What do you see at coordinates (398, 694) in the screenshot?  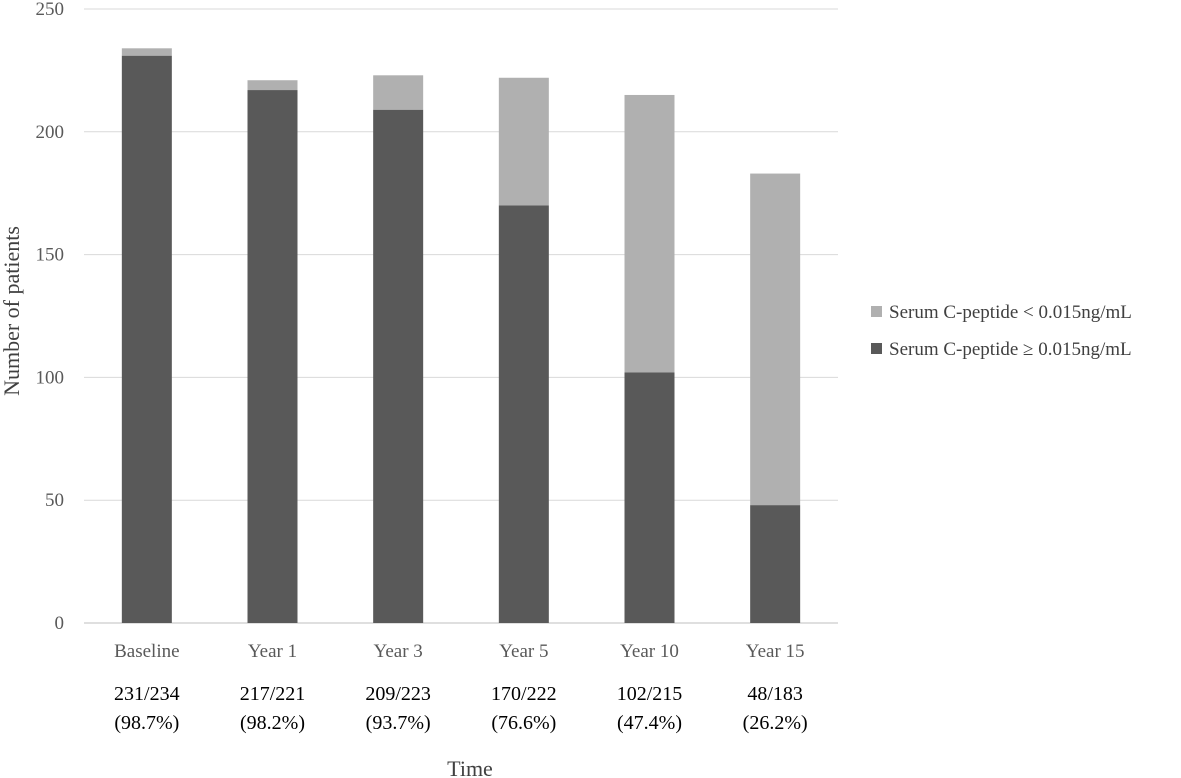 I see `ratio-count-2: 209/223` at bounding box center [398, 694].